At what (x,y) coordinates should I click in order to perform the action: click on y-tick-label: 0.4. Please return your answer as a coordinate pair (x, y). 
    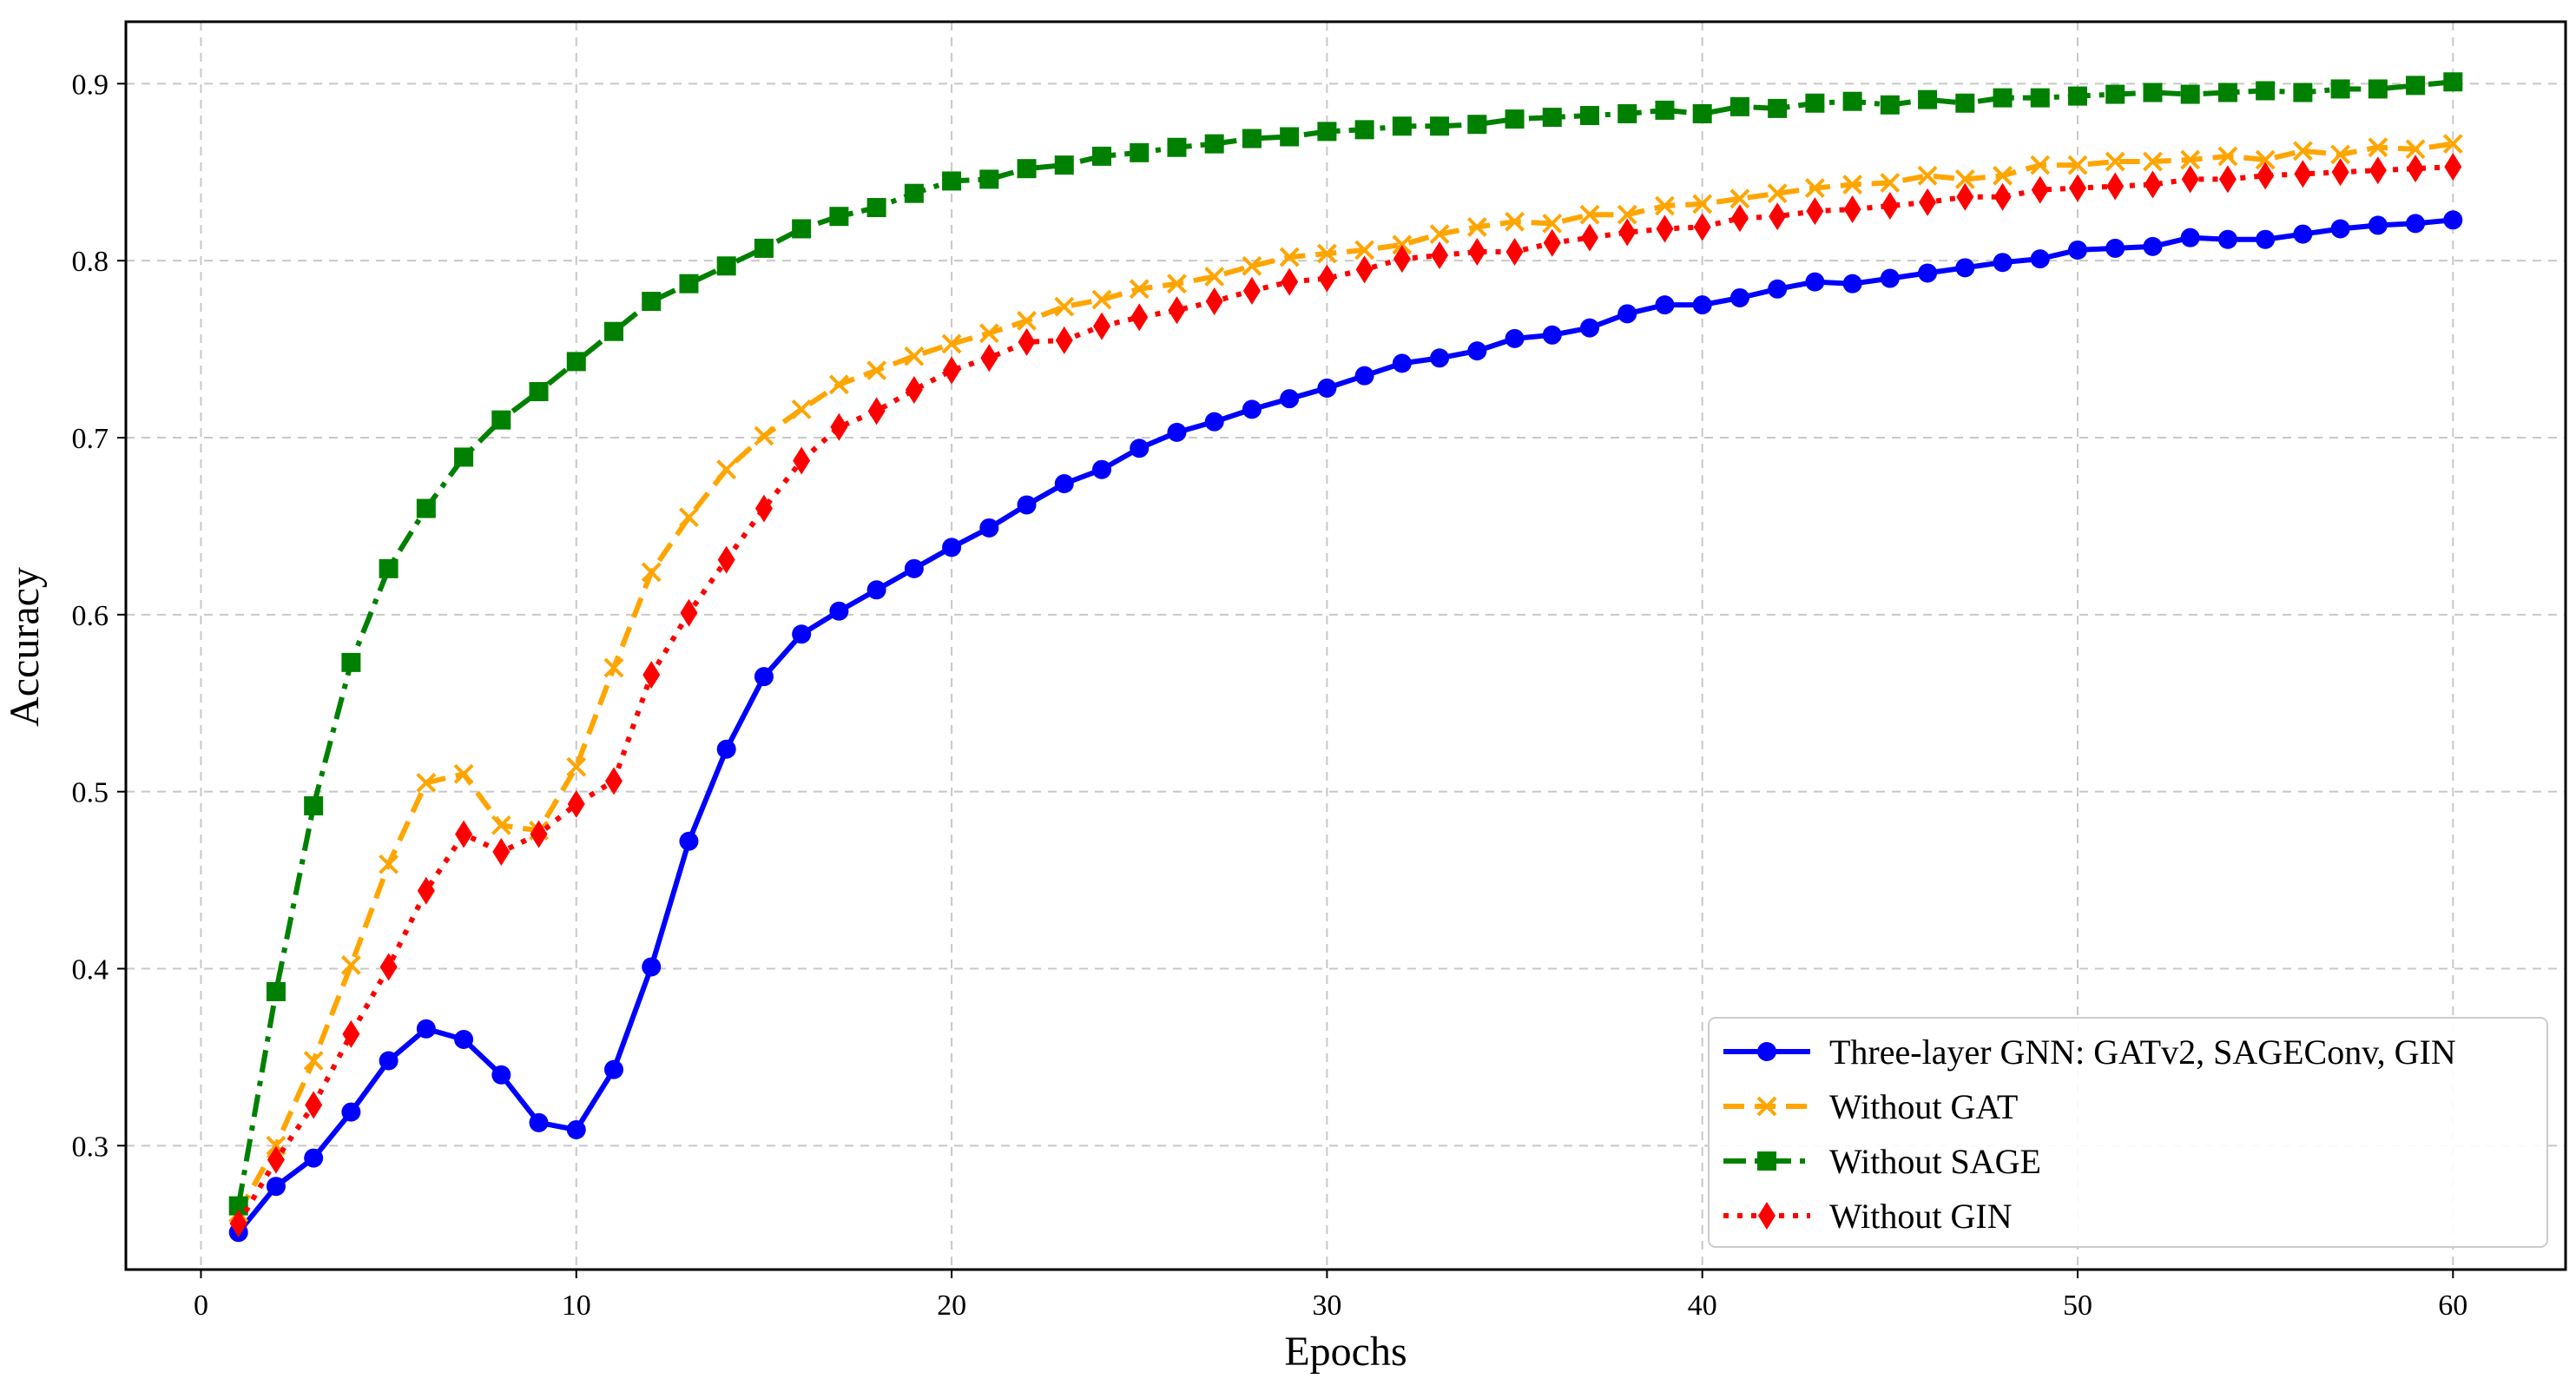
    Looking at the image, I should click on (90, 970).